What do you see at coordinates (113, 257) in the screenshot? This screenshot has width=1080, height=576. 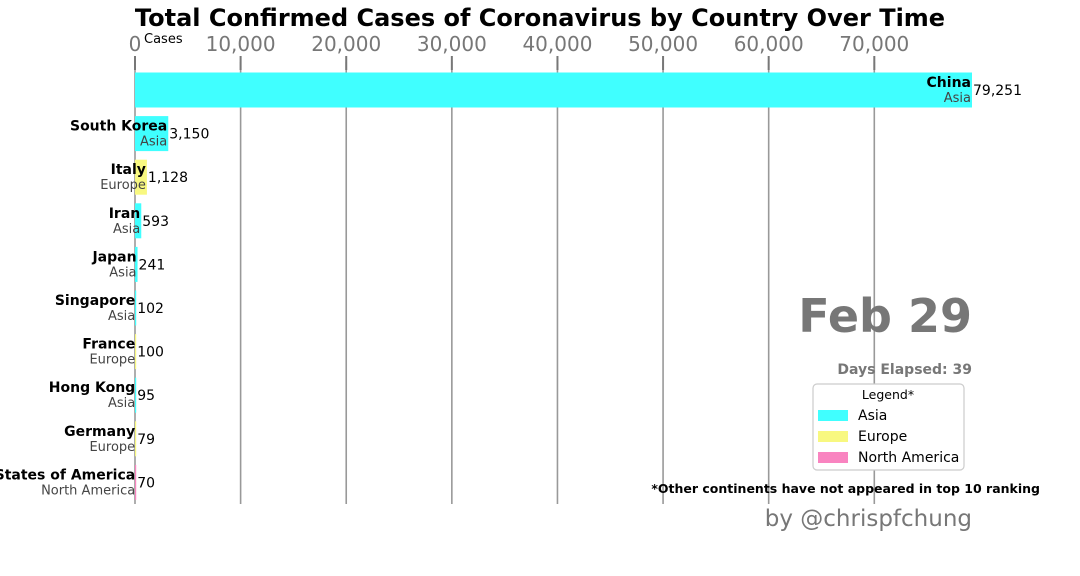 I see `country-label: Japan` at bounding box center [113, 257].